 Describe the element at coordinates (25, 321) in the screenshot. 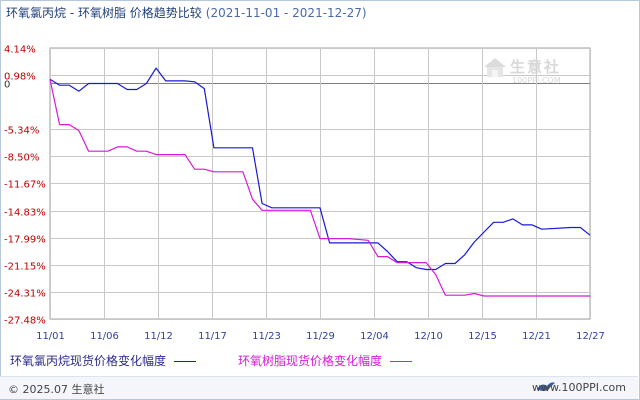

I see `y-tick-label: -27.48%` at that location.